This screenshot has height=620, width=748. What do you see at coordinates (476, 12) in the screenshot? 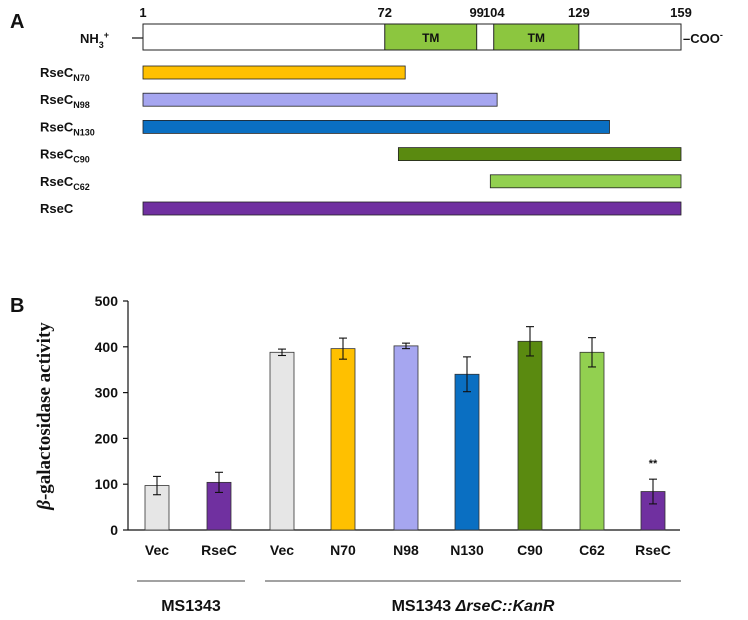
I see `position-label-99: 99` at bounding box center [476, 12].